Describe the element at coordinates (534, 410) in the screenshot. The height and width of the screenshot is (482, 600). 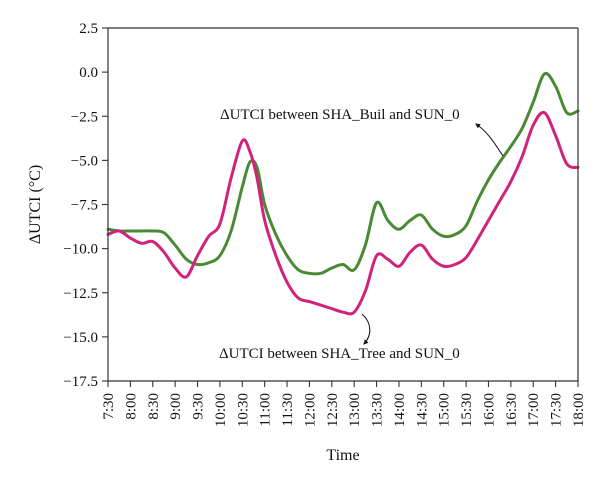
I see `x-tick-label: 17:00` at that location.